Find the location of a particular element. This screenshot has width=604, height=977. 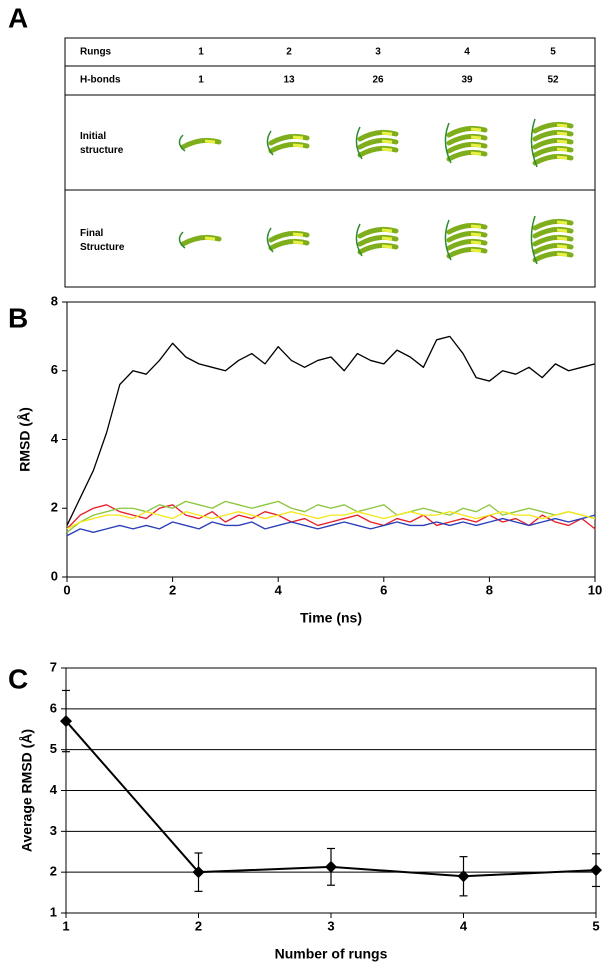

x-tick-label: 8 is located at coordinates (489, 589).